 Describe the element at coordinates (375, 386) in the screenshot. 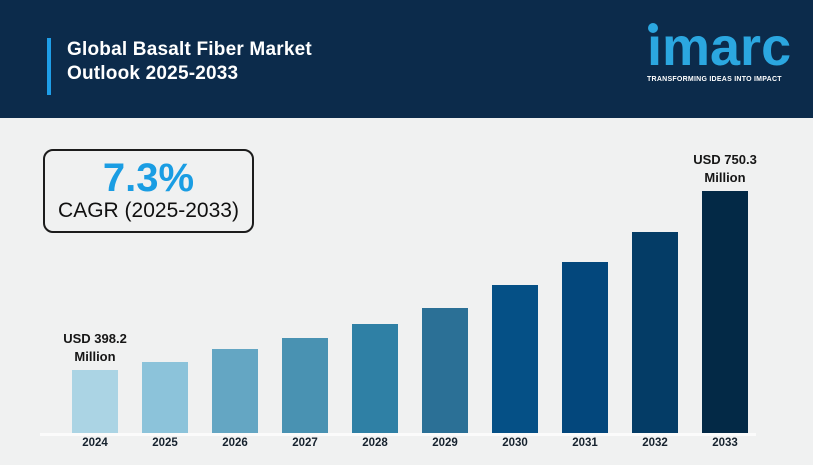

I see `bar-2028: 2028` at that location.